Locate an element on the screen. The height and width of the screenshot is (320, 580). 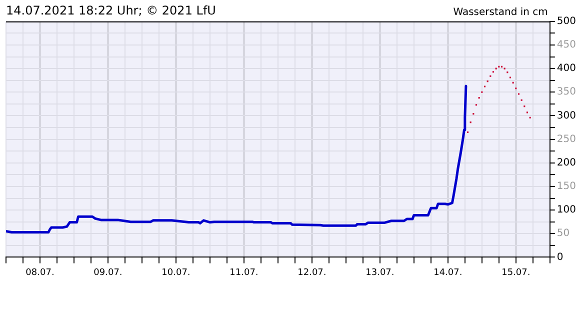
y-tick-label: 450 is located at coordinates (566, 45).